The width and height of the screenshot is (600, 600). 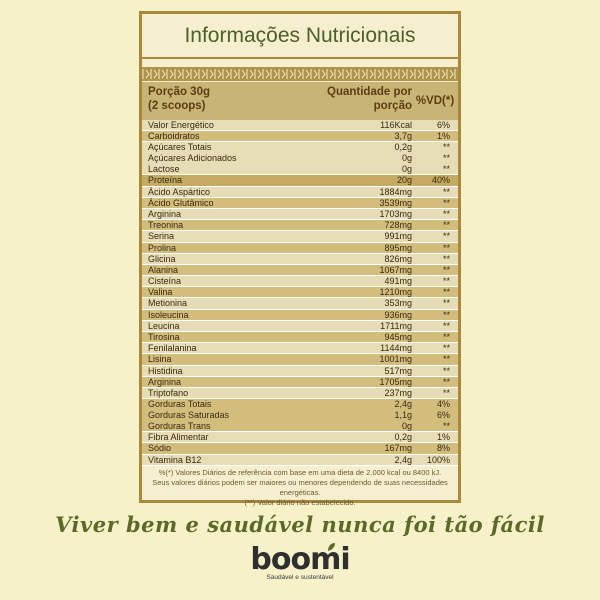 I want to click on nutrient-vd: 4%, so click(x=443, y=404).